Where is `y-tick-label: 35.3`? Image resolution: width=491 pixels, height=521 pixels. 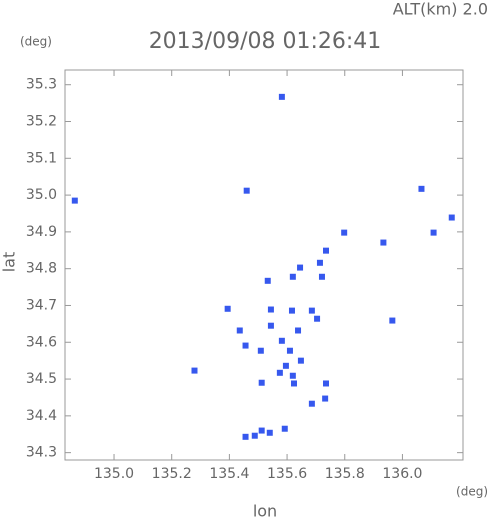 y-tick-label: 35.3 is located at coordinates (41, 85).